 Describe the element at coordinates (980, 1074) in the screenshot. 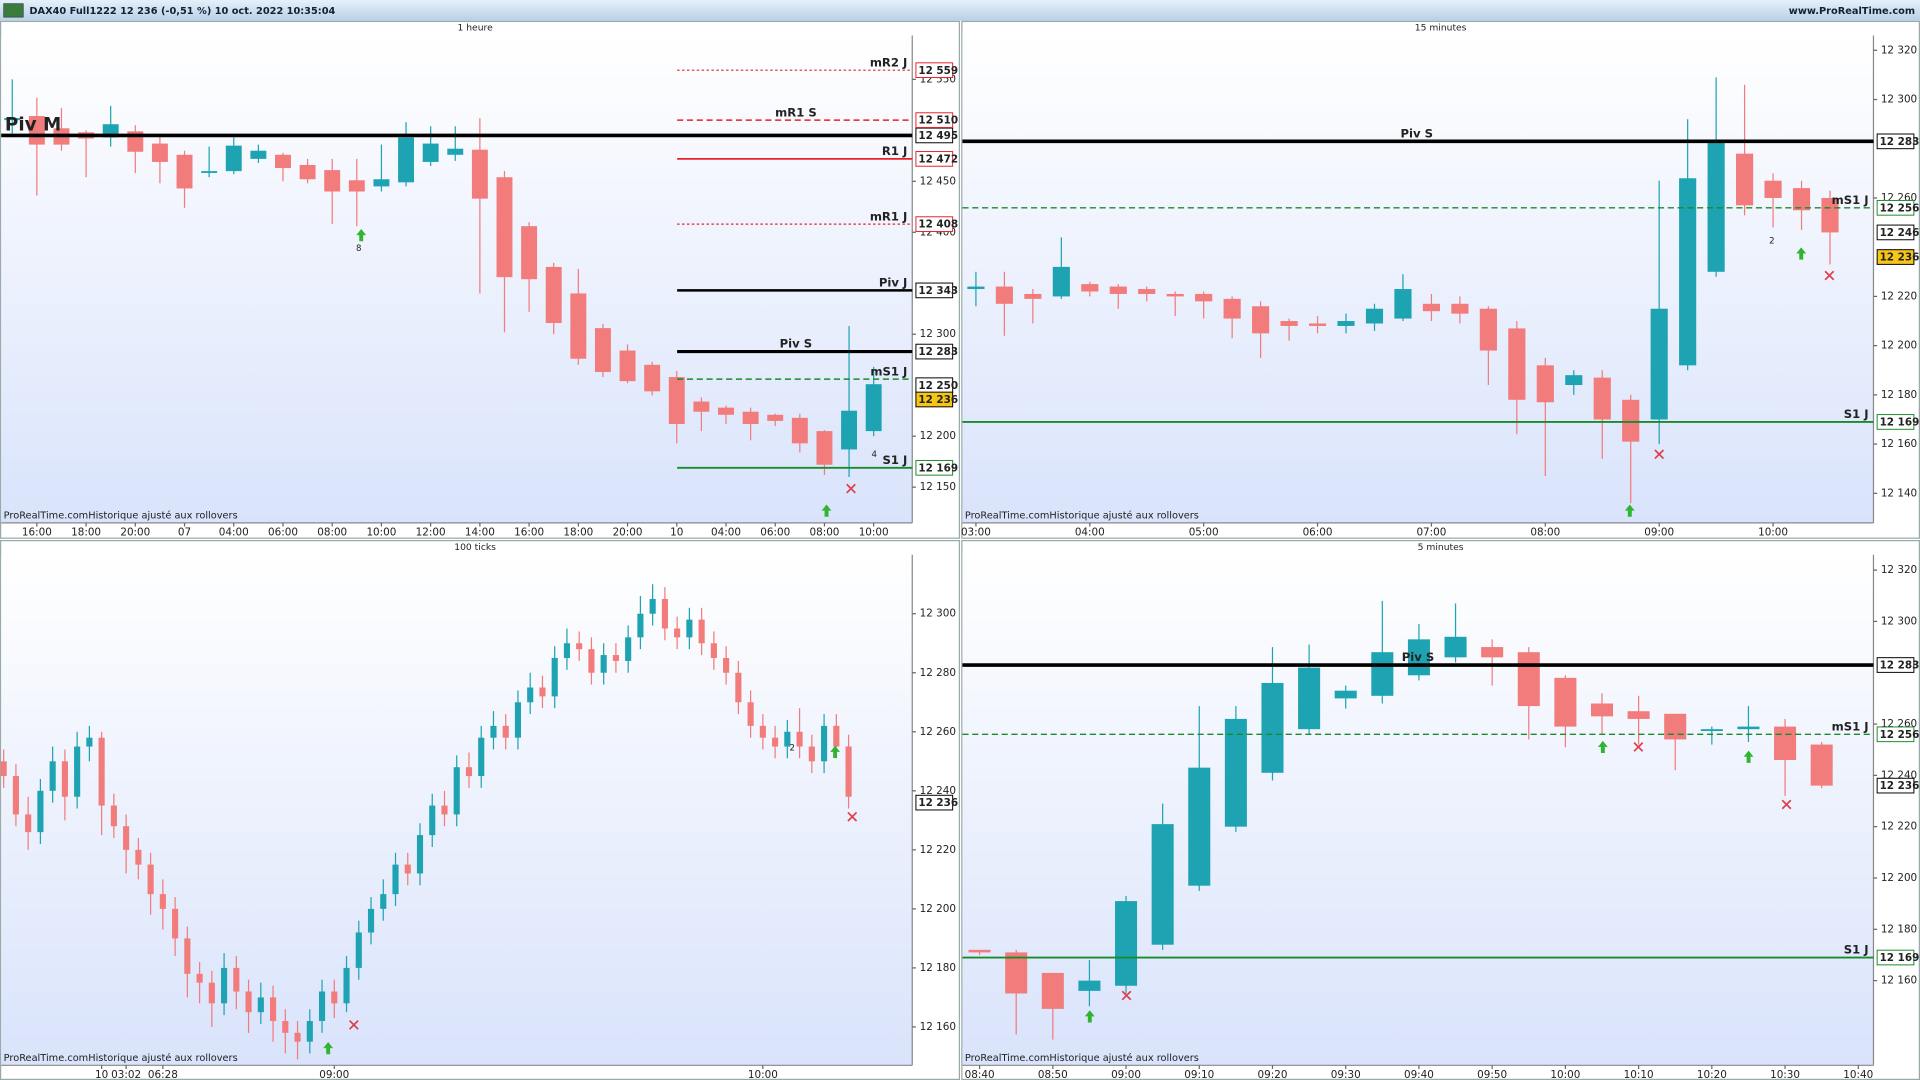

I see `x-tick-label: 08:40` at that location.